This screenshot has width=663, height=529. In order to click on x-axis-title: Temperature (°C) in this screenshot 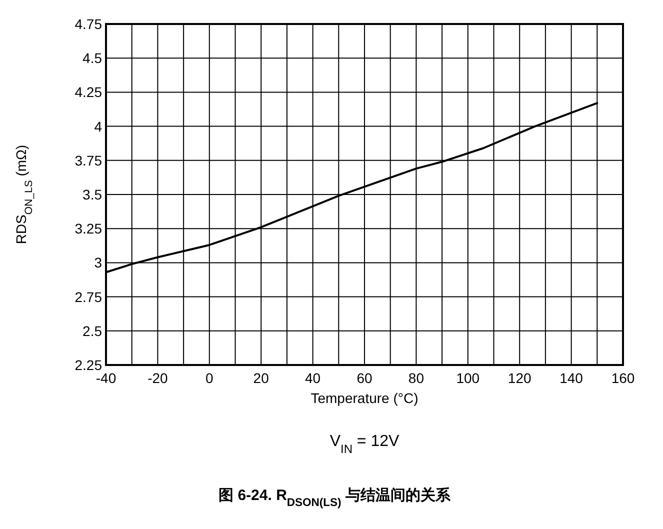, I will do `click(364, 398)`.